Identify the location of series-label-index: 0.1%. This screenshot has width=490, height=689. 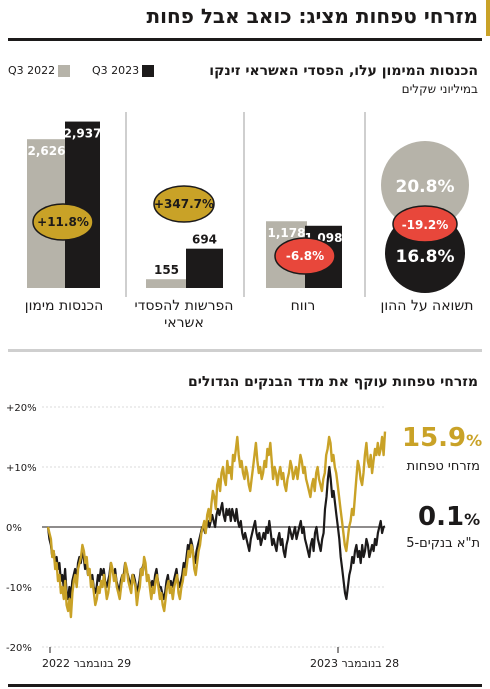
(449, 517).